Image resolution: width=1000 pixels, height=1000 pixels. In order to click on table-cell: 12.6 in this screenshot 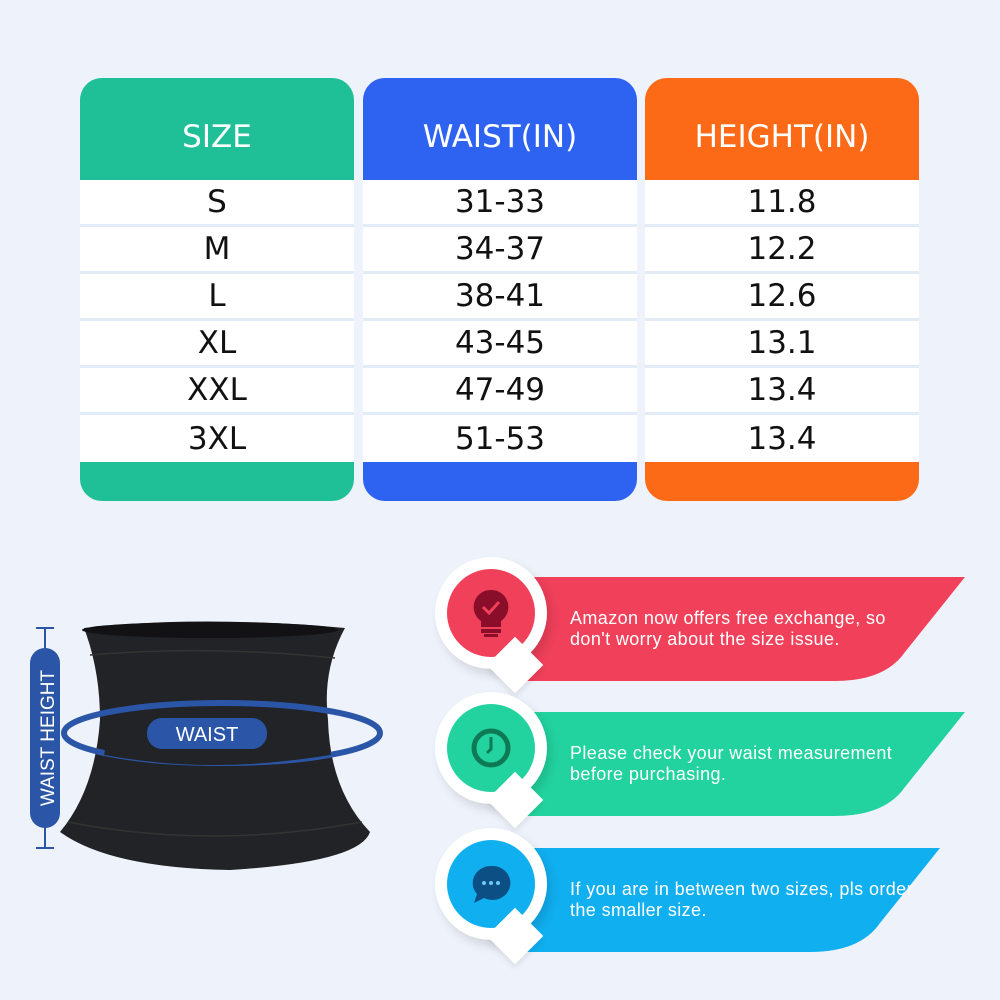, I will do `click(782, 297)`.